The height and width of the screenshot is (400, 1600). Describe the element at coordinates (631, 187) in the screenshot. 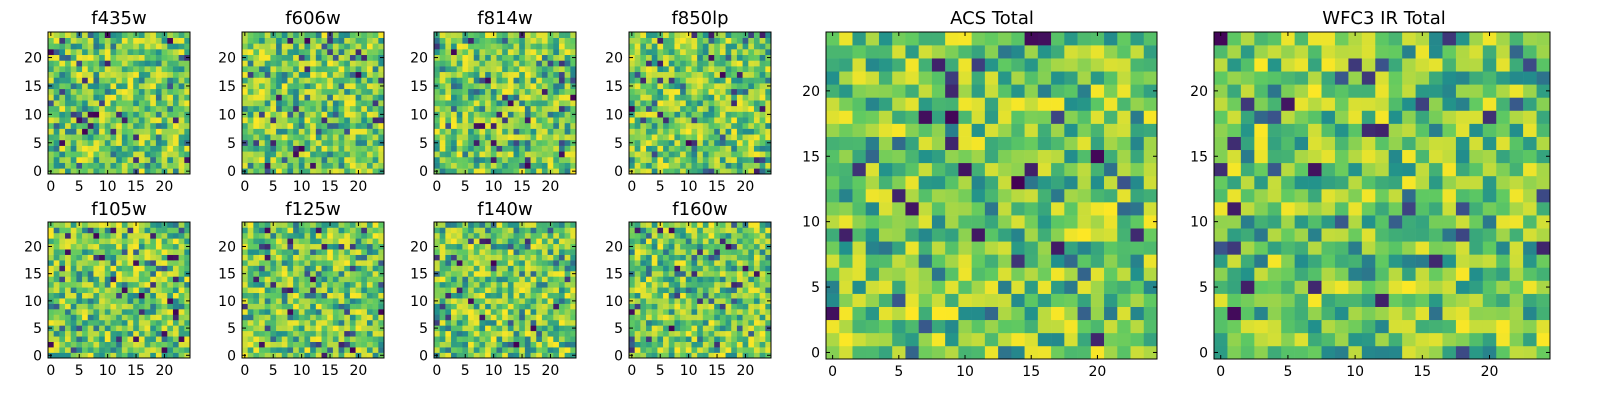

I see `x-tick-label: 0` at that location.